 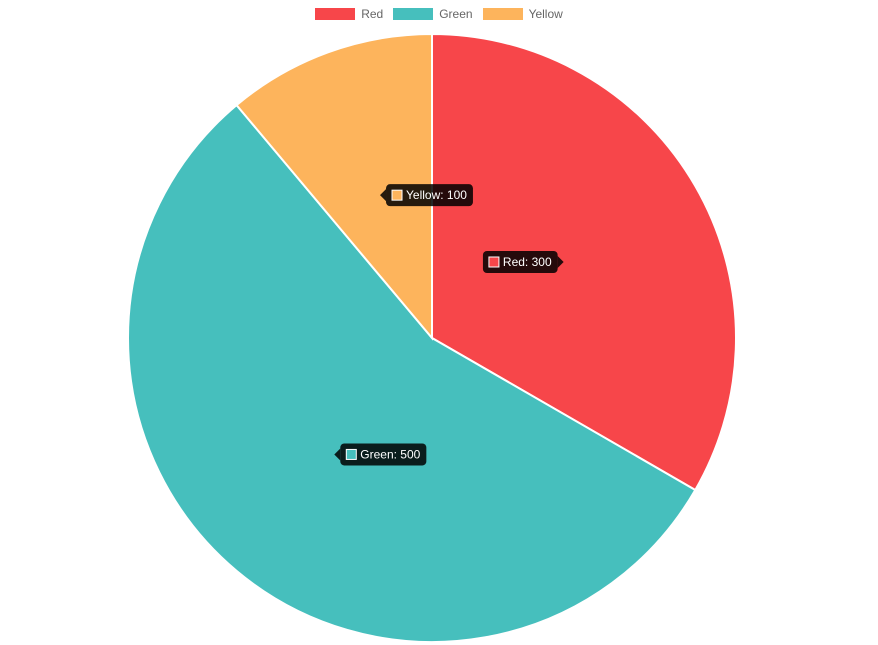 I want to click on legend-item-green: Green, so click(x=433, y=14).